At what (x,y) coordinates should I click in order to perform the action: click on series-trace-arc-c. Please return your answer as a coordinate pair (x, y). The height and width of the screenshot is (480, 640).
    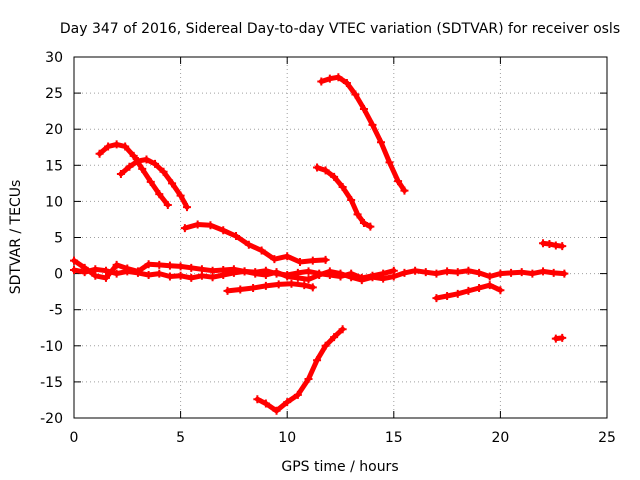
    Looking at the image, I should click on (255, 243).